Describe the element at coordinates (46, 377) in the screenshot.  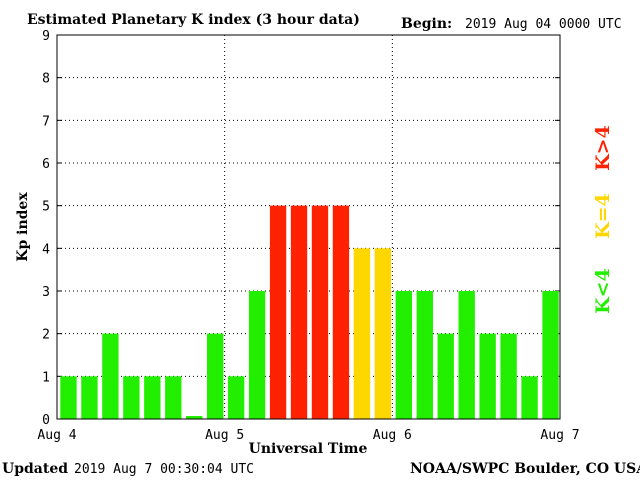
I see `y-tick-label: 1` at that location.